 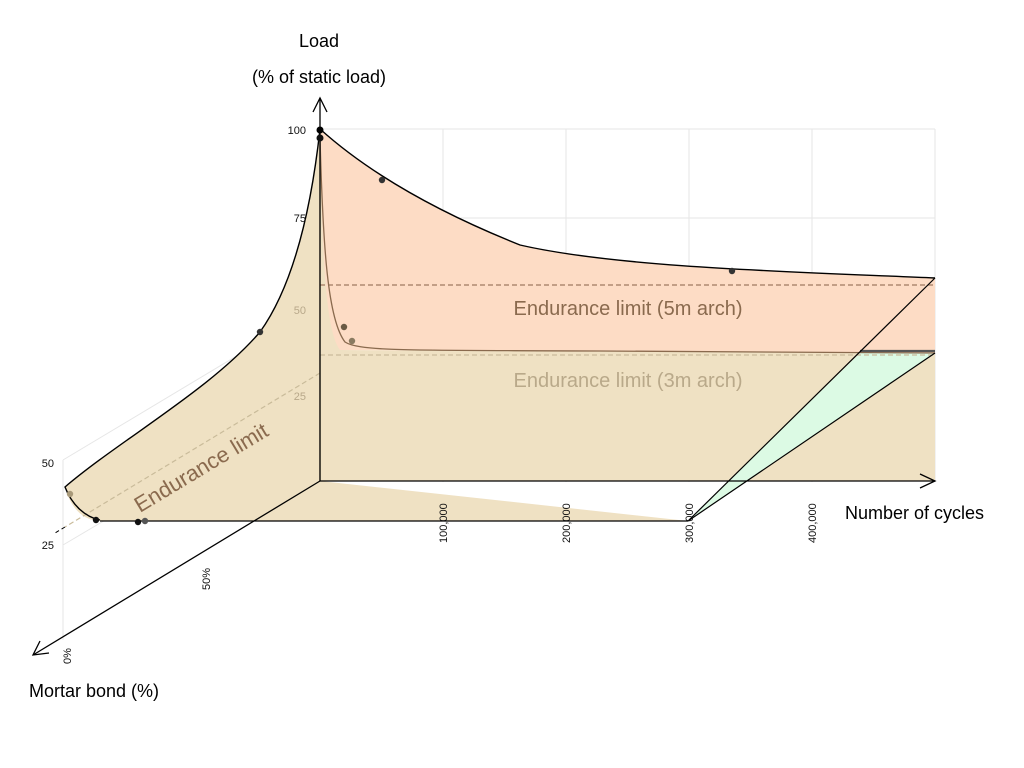 What do you see at coordinates (300, 219) in the screenshot?
I see `vertical-tick-label: 75` at bounding box center [300, 219].